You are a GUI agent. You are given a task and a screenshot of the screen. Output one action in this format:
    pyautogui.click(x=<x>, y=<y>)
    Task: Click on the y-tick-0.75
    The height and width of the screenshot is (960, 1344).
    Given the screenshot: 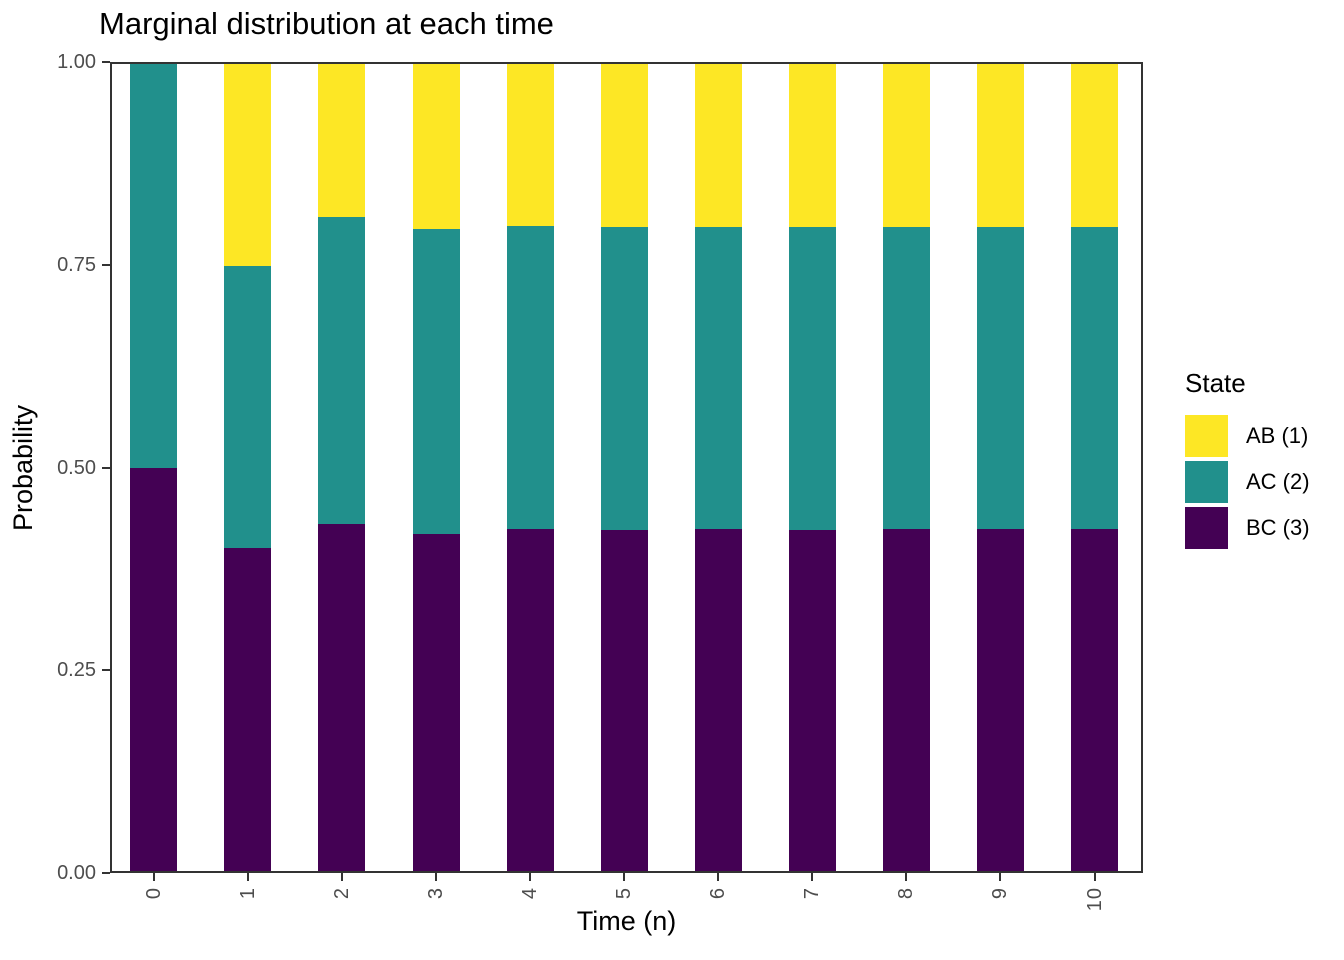 What is the action you would take?
    pyautogui.click(x=106, y=264)
    